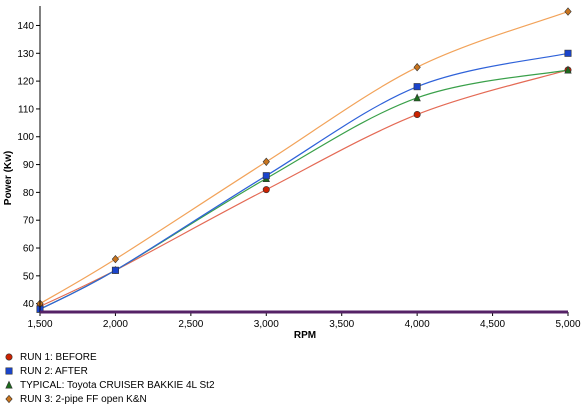  I want to click on legend-marker-circle-icon, so click(9, 357).